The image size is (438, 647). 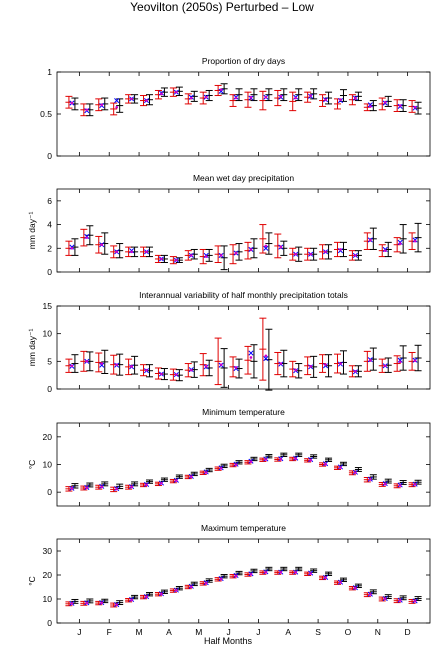 I want to click on y-axis-label: mm day⁻¹, so click(x=32, y=348).